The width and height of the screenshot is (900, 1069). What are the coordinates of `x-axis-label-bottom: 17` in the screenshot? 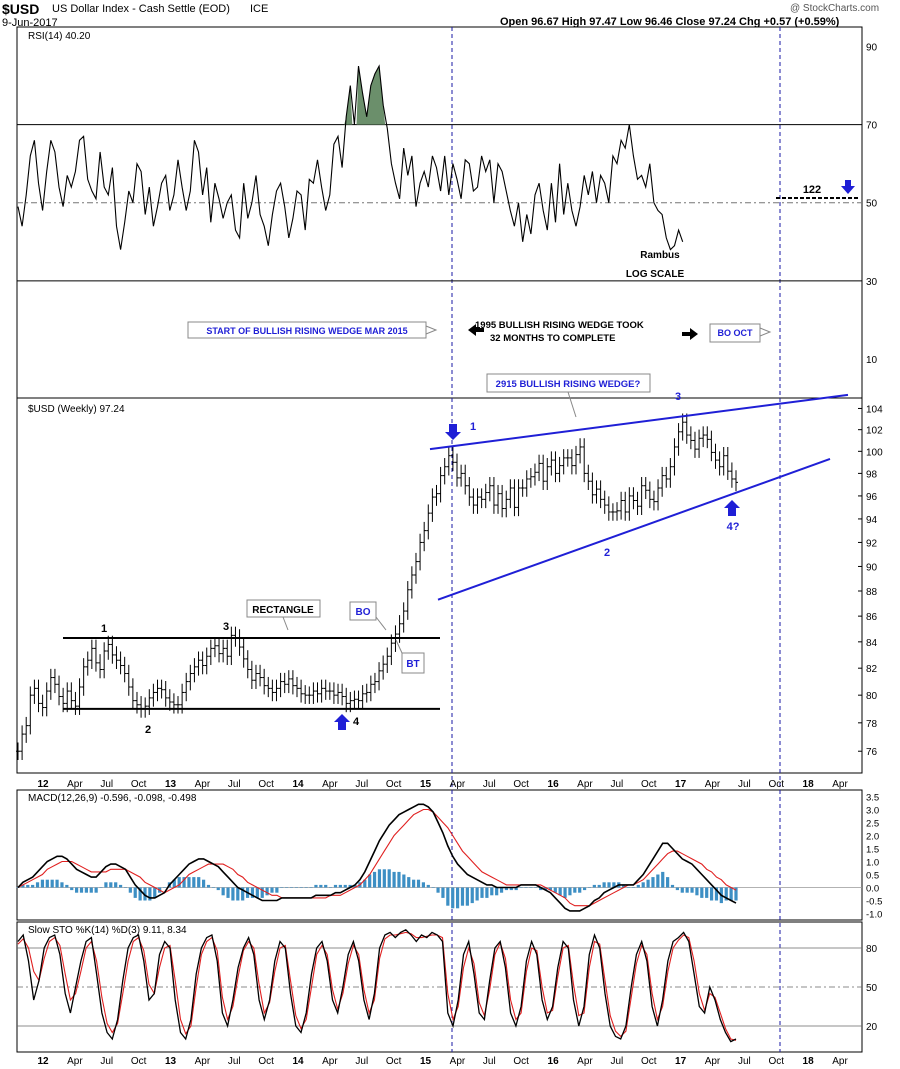 It's located at (681, 1061).